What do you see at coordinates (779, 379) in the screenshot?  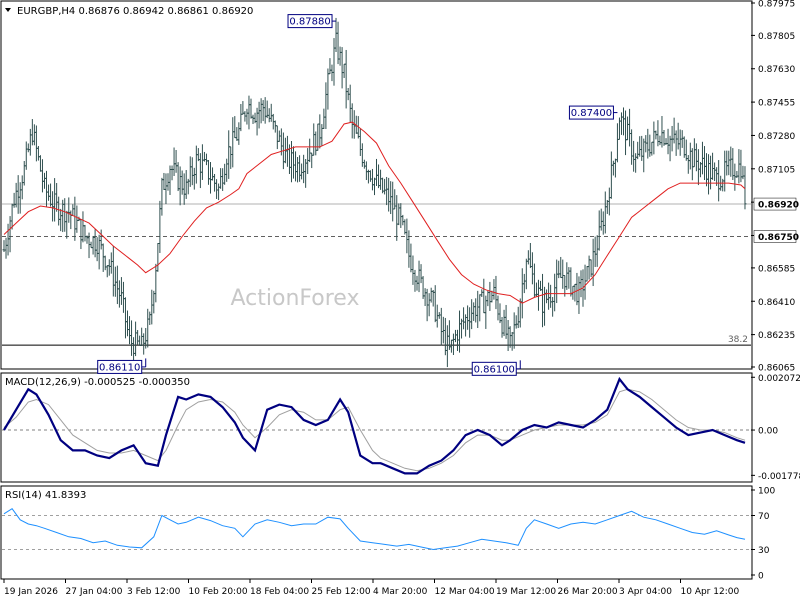 I see `macd-y-tick-label: 0.002072` at bounding box center [779, 379].